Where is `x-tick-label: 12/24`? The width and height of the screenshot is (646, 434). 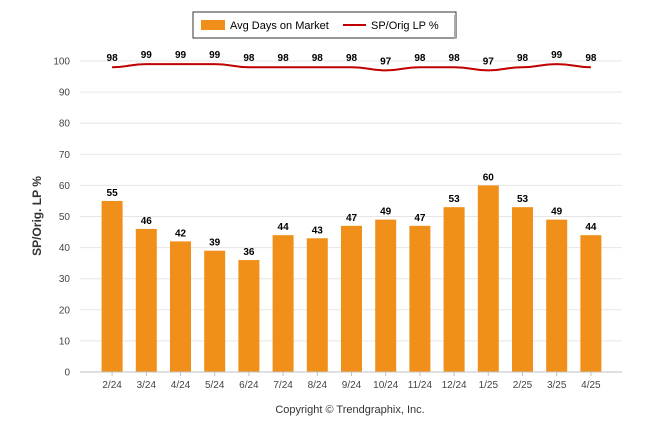
x-tick-label: 12/24 is located at coordinates (454, 385).